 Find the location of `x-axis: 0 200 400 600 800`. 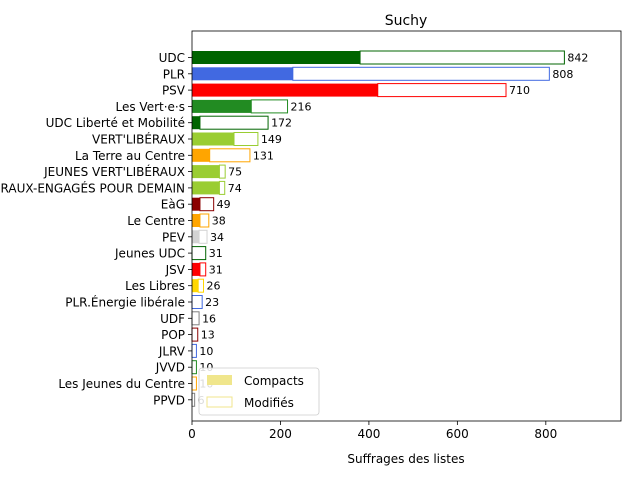

x-axis: 0 200 400 600 800 is located at coordinates (372, 431).